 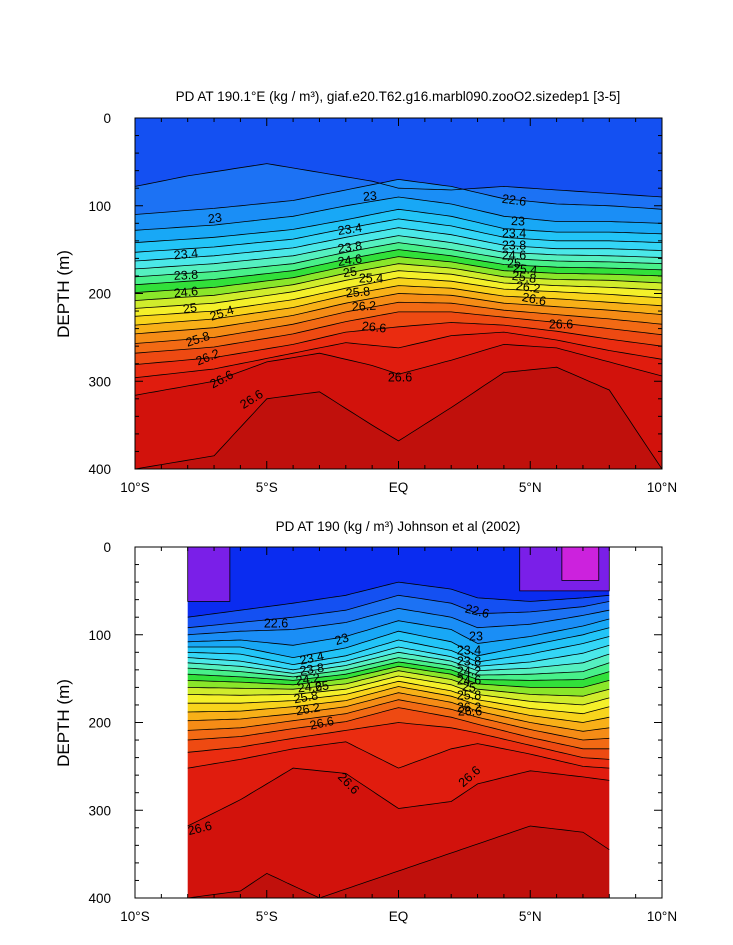 I want to click on x-tick-label: 10°N, so click(x=662, y=916).